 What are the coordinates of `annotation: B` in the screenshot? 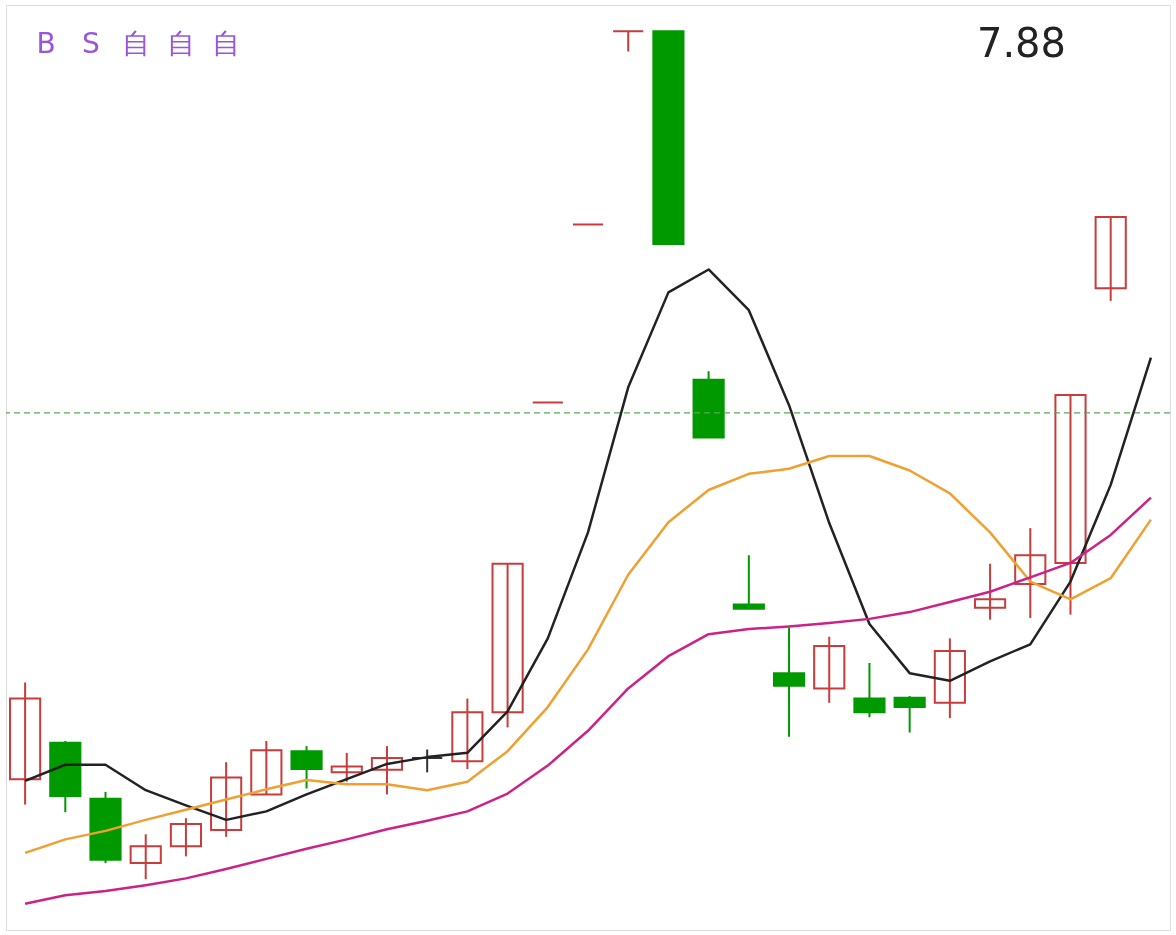 It's located at (46, 43).